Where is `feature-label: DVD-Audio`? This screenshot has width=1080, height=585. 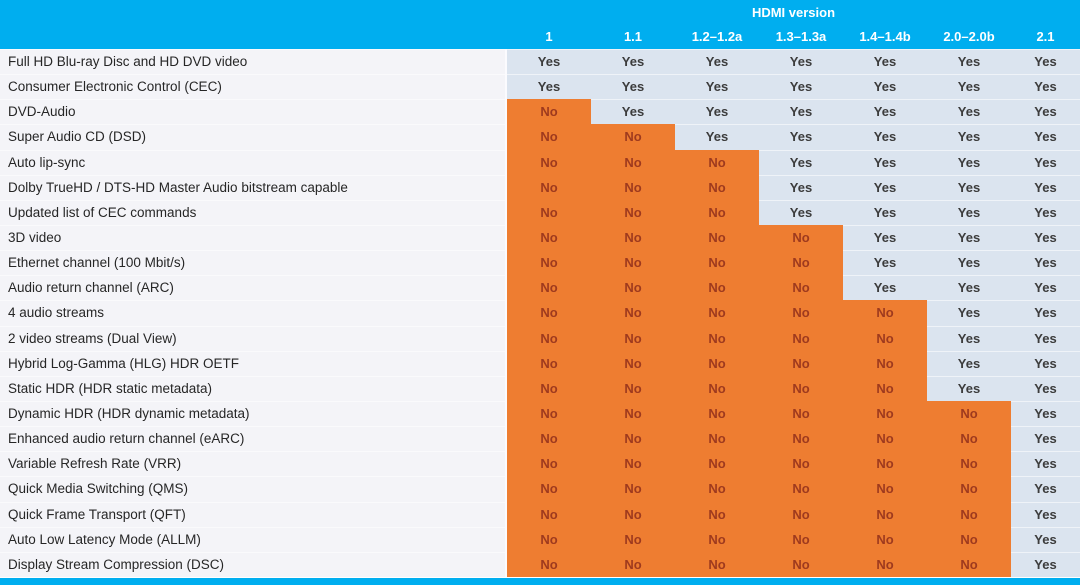 feature-label: DVD-Audio is located at coordinates (253, 112).